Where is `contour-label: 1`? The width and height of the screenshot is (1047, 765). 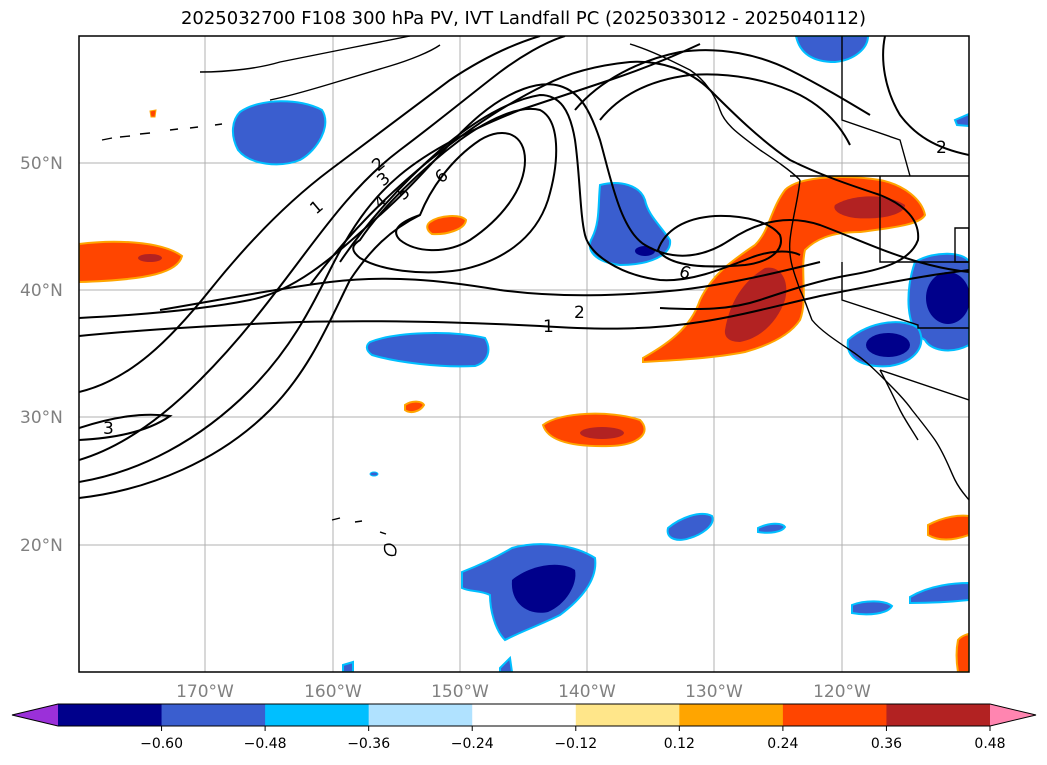 contour-label: 1 is located at coordinates (548, 327).